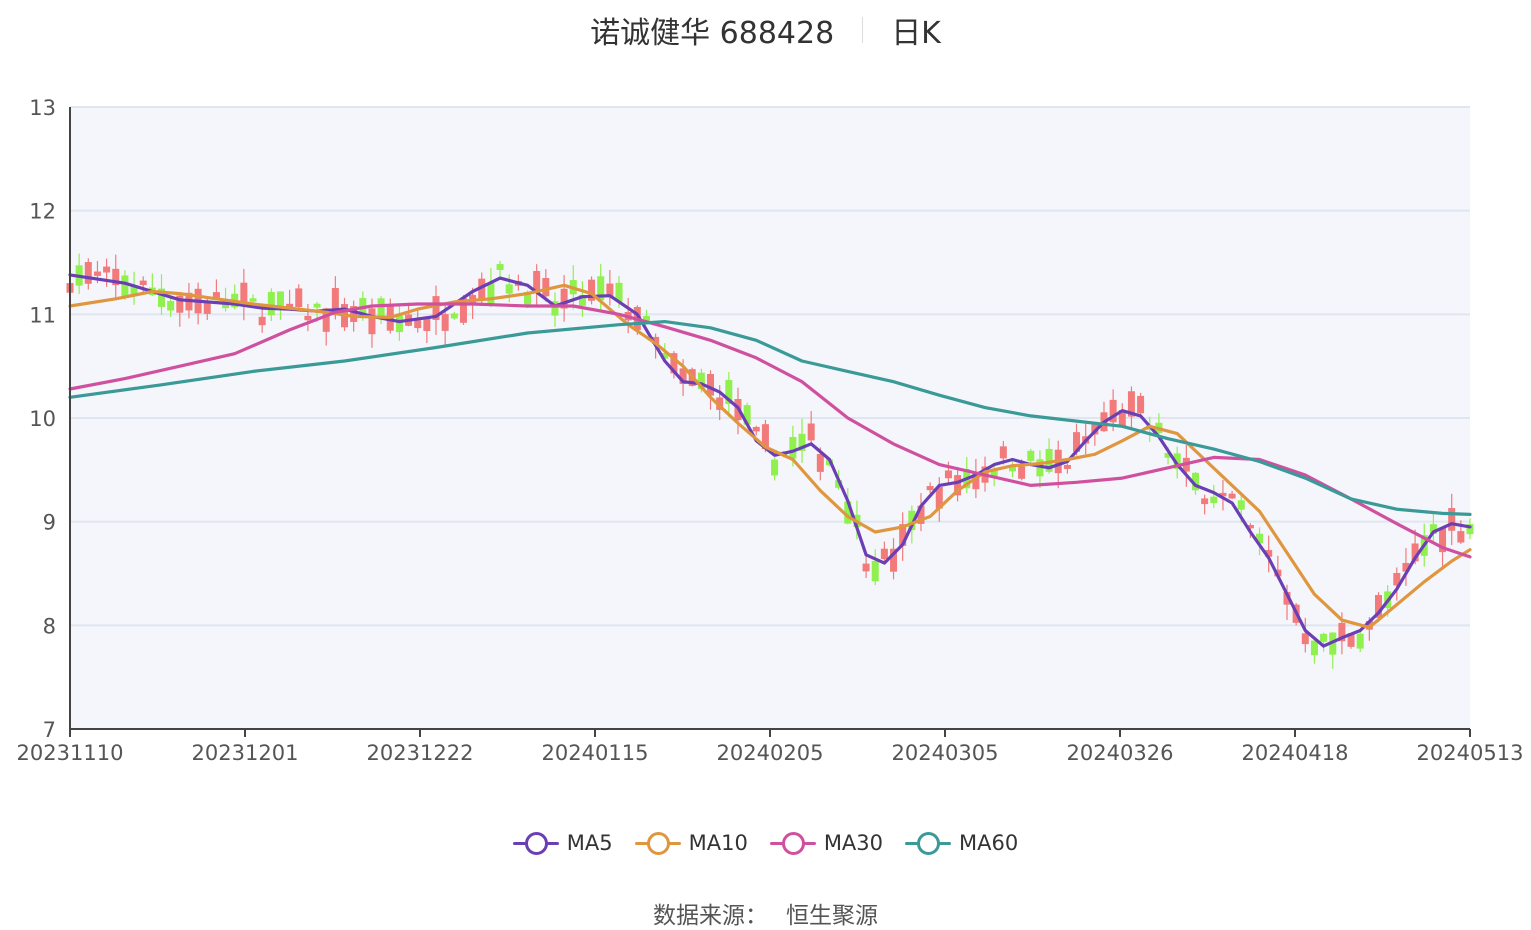 This screenshot has height=930, width=1531. What do you see at coordinates (49, 523) in the screenshot?
I see `y-tick-label: 9` at bounding box center [49, 523].